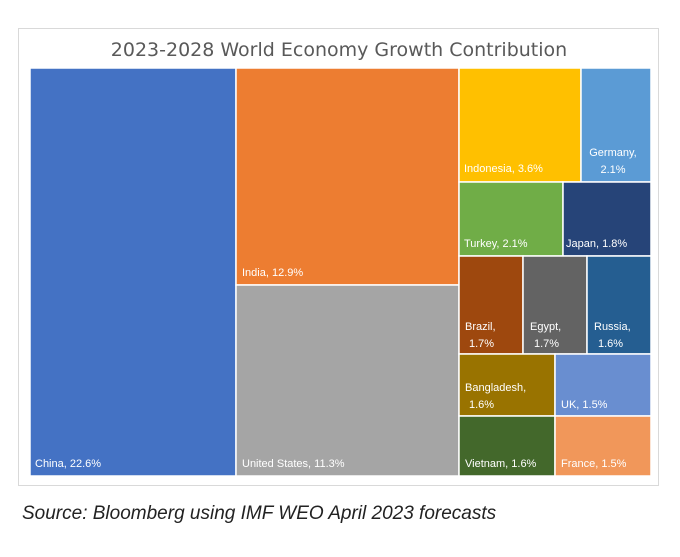 The image size is (680, 557). Describe the element at coordinates (293, 464) in the screenshot. I see `tile-label-united-states: United States, 11.3%` at that location.